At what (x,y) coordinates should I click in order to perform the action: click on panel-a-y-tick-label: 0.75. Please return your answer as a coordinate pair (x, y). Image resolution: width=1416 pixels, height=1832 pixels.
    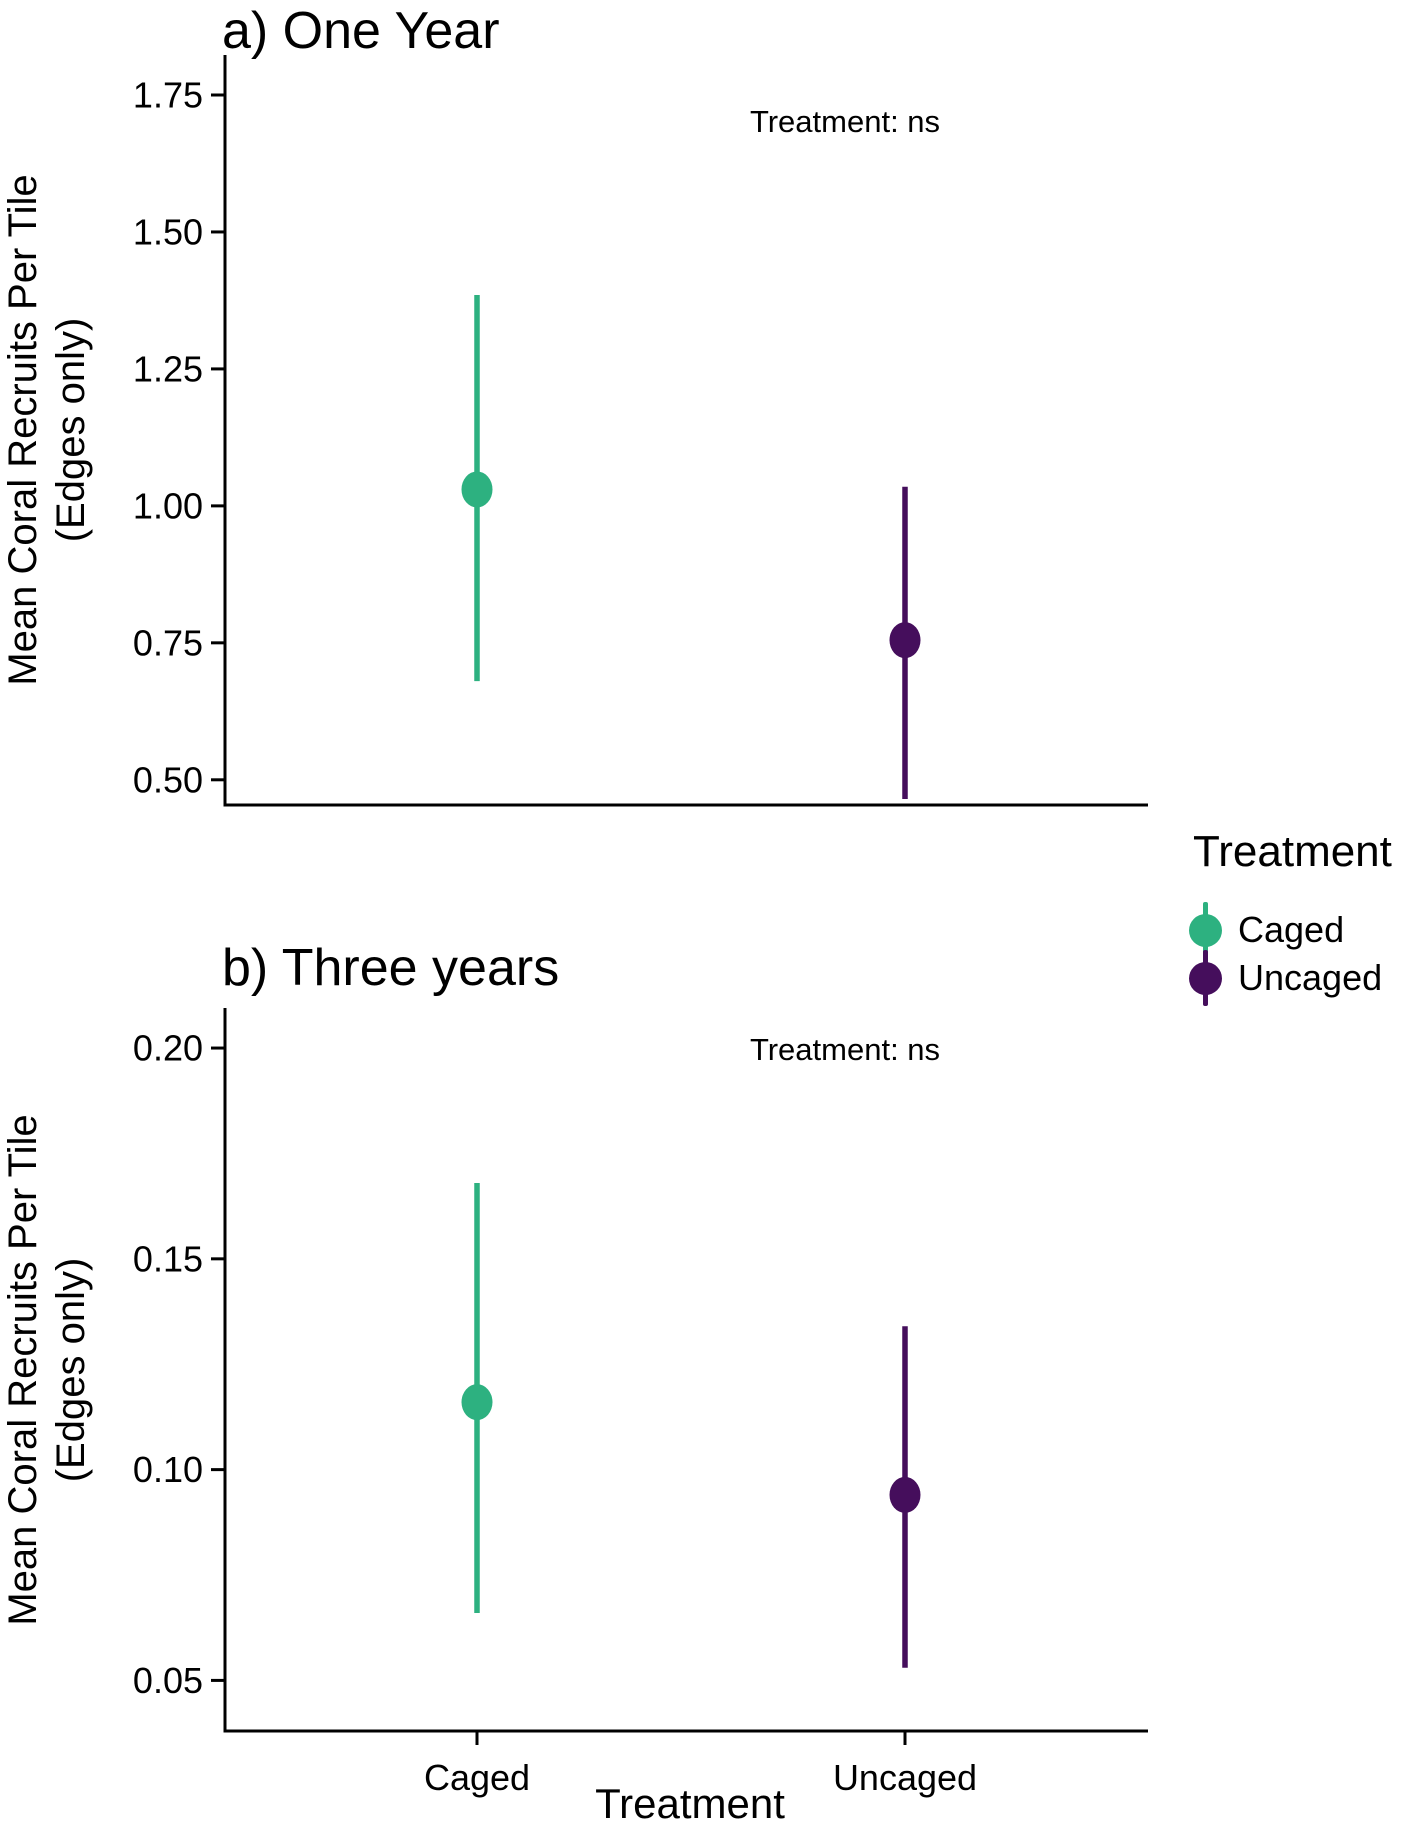
    Looking at the image, I should click on (168, 642).